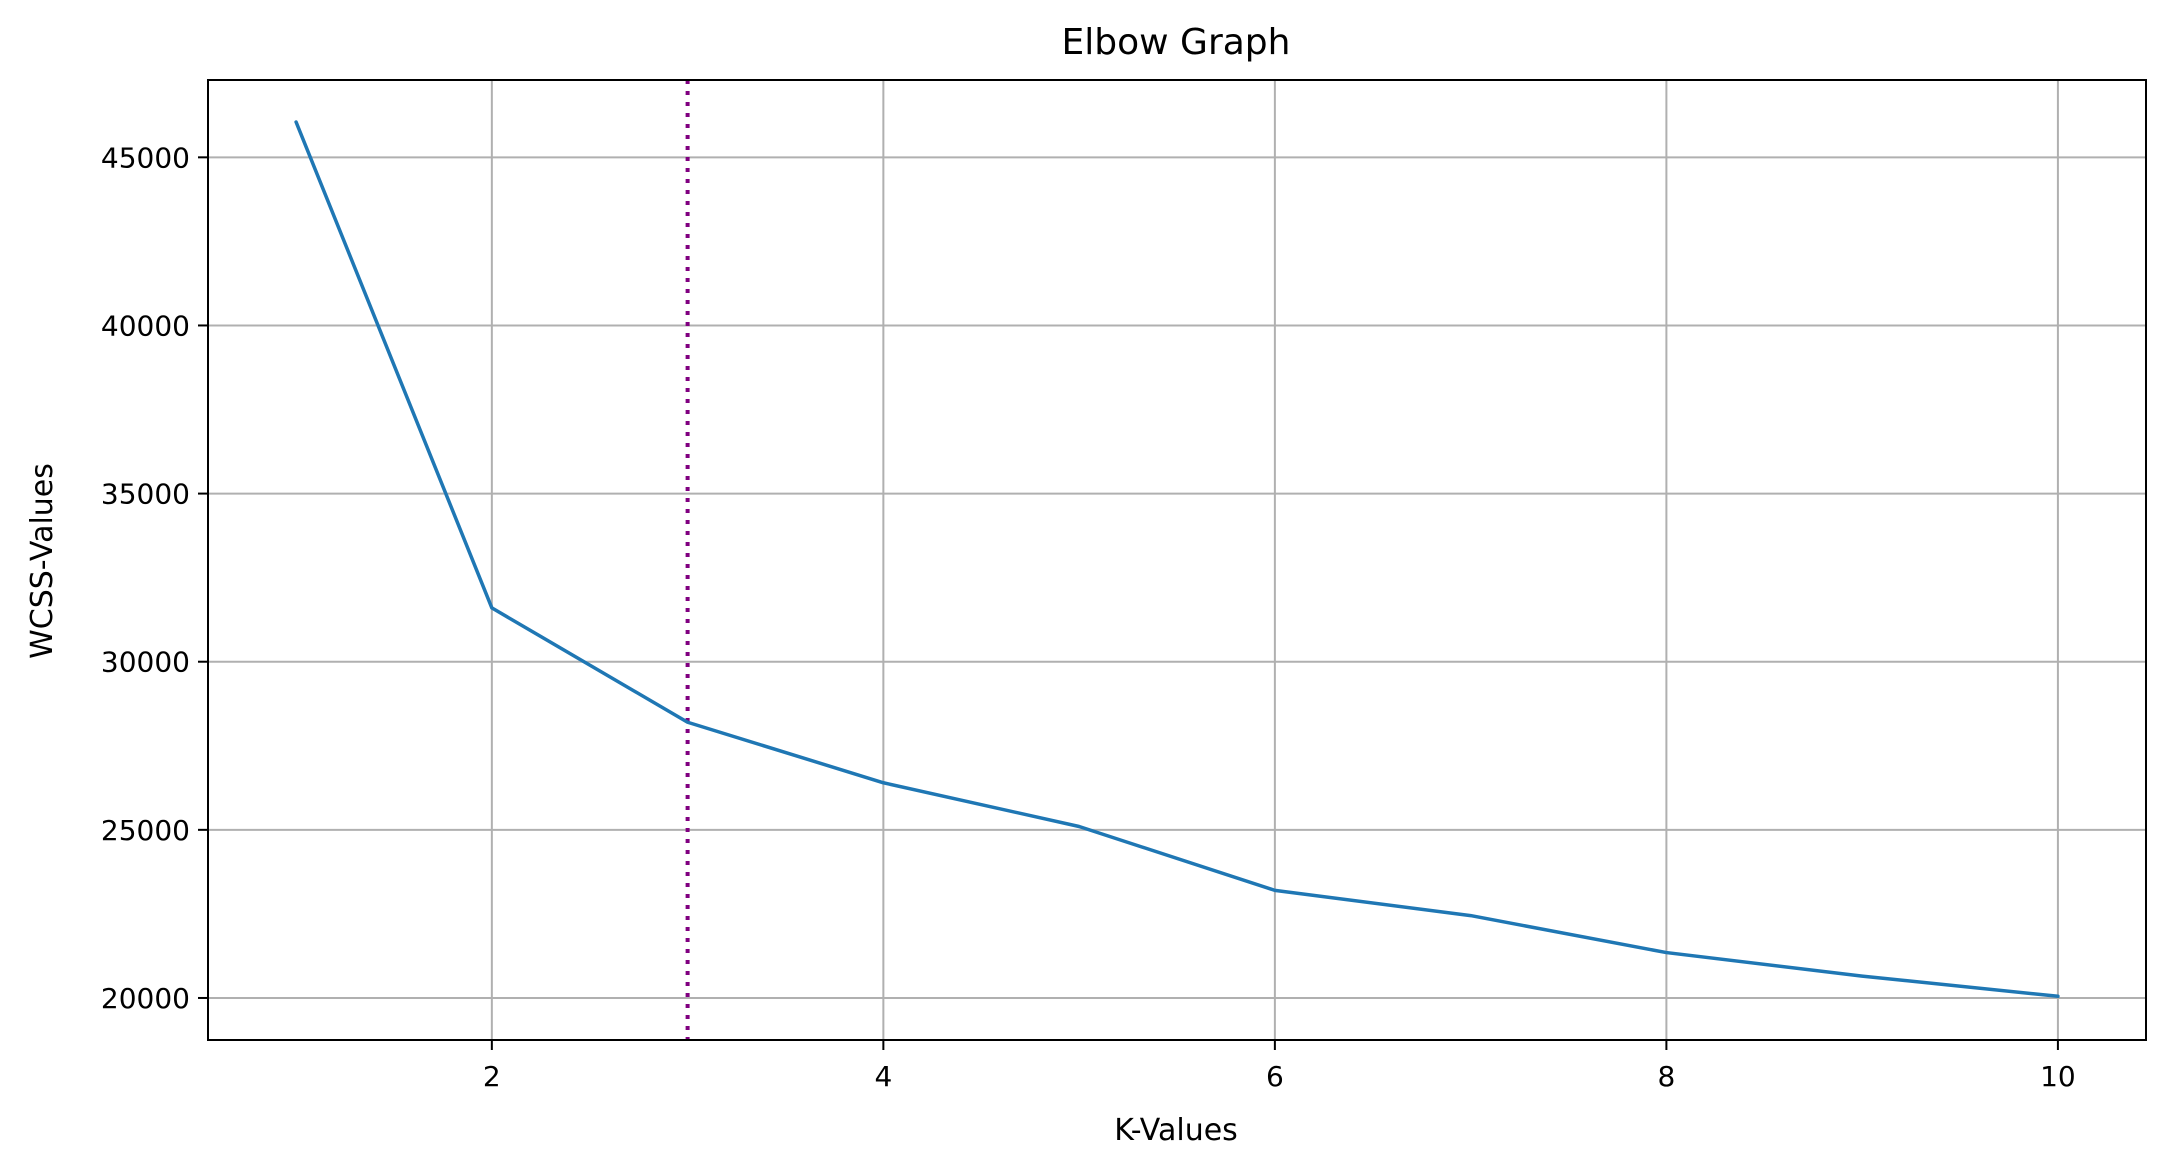 The width and height of the screenshot is (2169, 1176). Describe the element at coordinates (1666, 1076) in the screenshot. I see `x-tick-label: 8` at that location.